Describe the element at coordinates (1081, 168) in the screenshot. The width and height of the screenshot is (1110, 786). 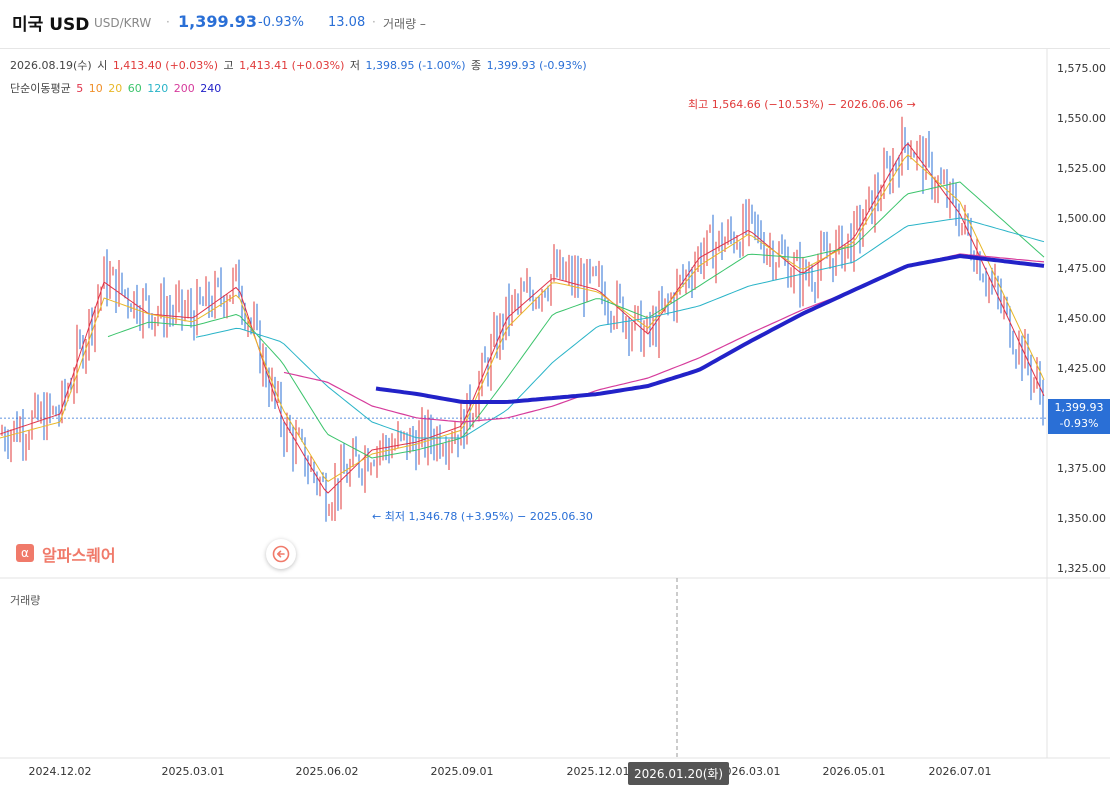
I see `y-tick-label: 1,525.00` at that location.